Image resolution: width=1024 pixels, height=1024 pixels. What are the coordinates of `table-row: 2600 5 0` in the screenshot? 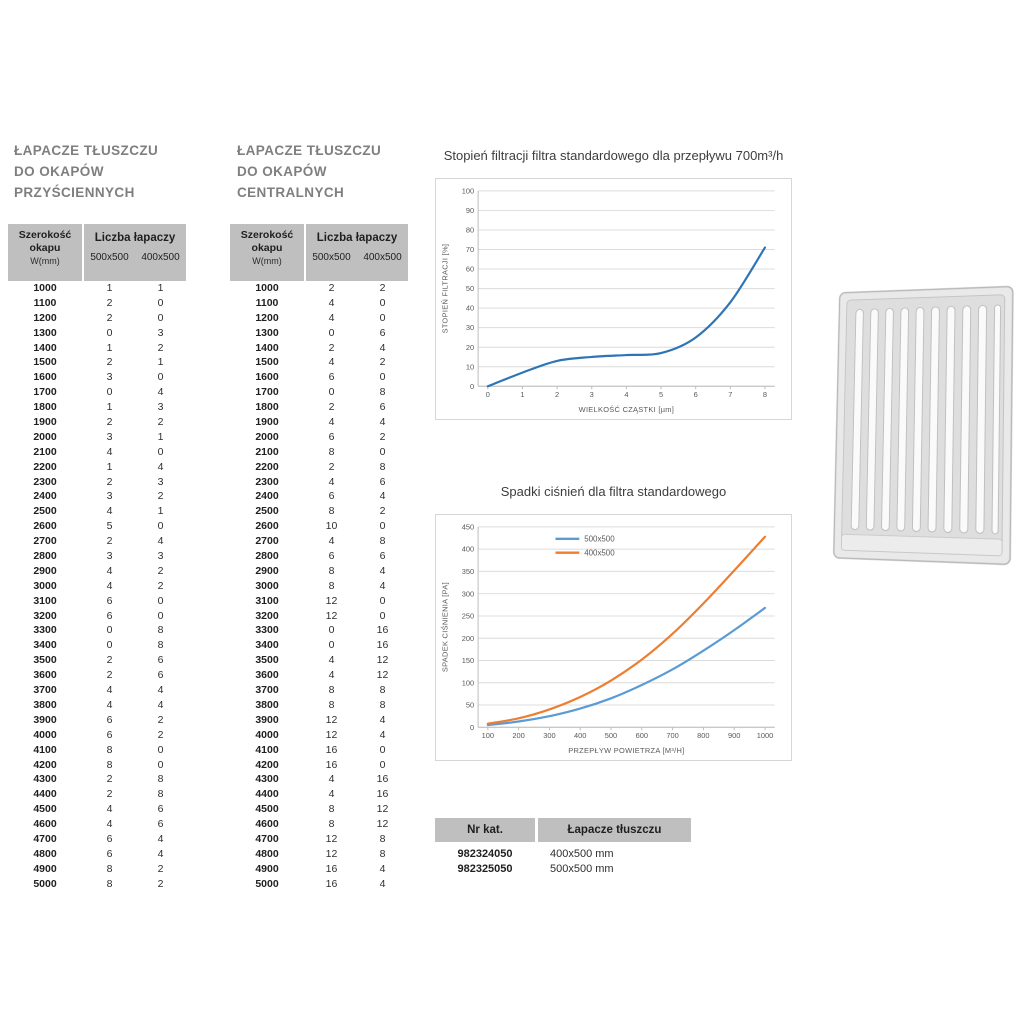 It's located at (97, 526).